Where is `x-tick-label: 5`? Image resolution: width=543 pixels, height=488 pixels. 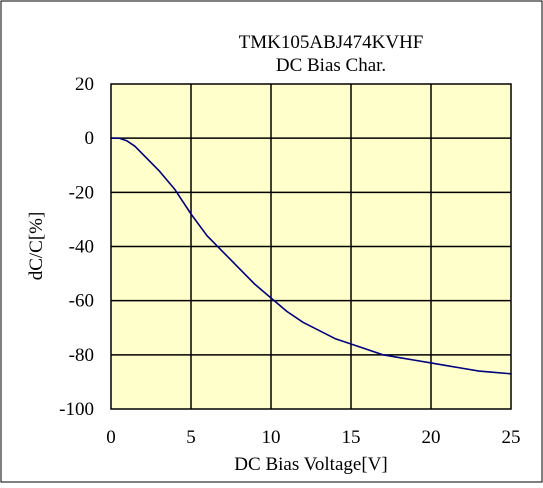
x-tick-label: 5 is located at coordinates (191, 437).